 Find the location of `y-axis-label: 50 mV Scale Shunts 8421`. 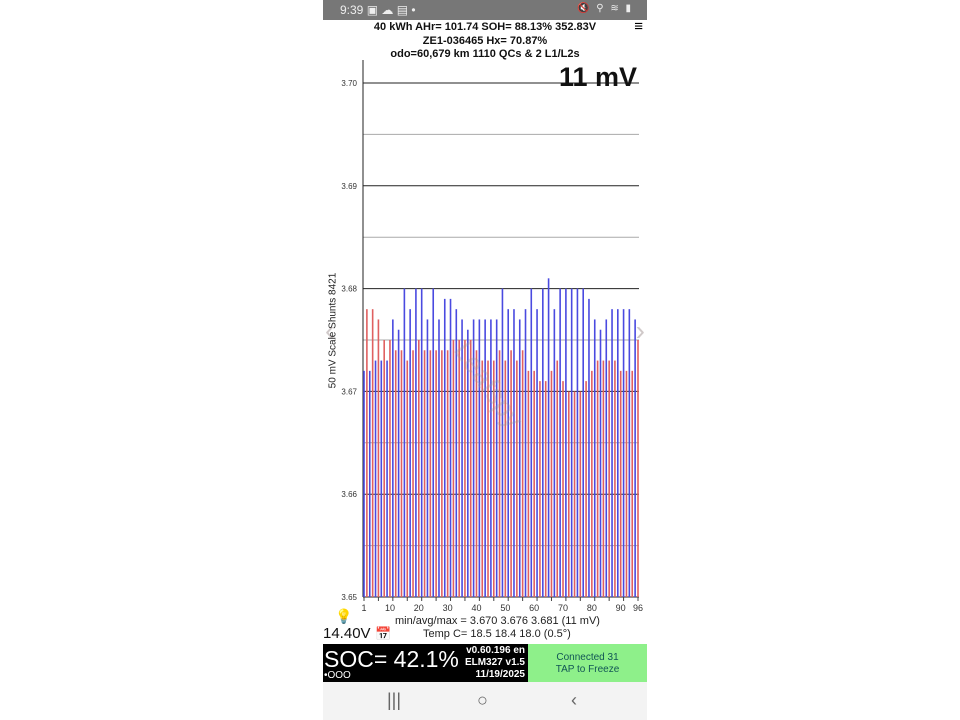

y-axis-label: 50 mV Scale Shunts 8421 is located at coordinates (333, 330).